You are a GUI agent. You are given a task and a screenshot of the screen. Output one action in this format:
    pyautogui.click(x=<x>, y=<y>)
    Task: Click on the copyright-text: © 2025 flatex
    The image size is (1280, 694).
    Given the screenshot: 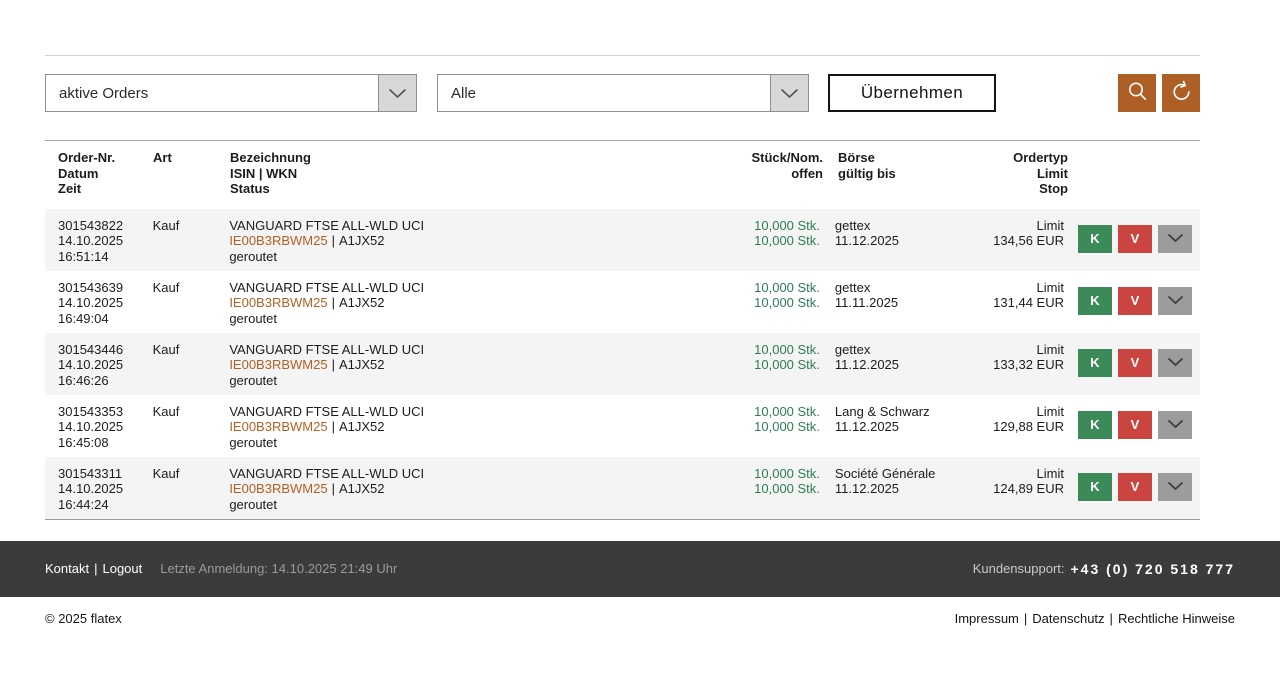 What is the action you would take?
    pyautogui.click(x=83, y=618)
    